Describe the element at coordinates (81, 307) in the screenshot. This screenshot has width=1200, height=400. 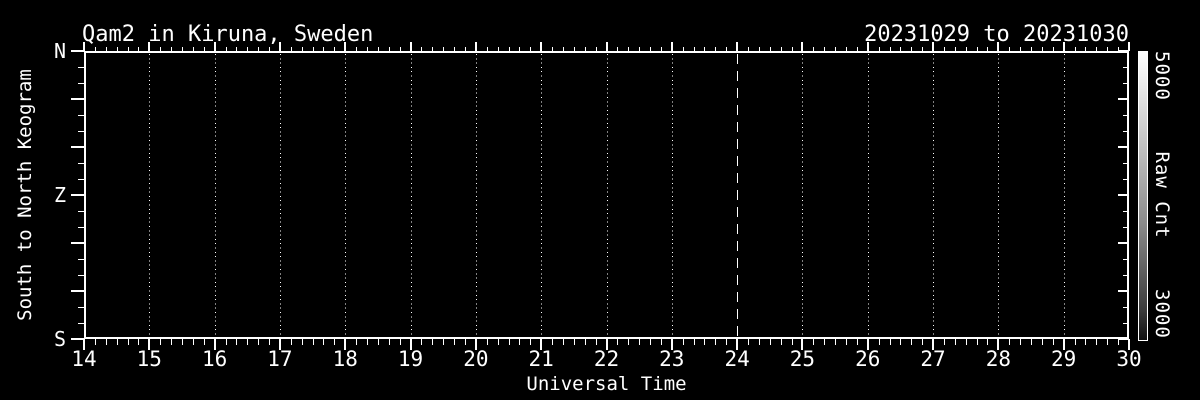
I see `y-minor-tick-left` at that location.